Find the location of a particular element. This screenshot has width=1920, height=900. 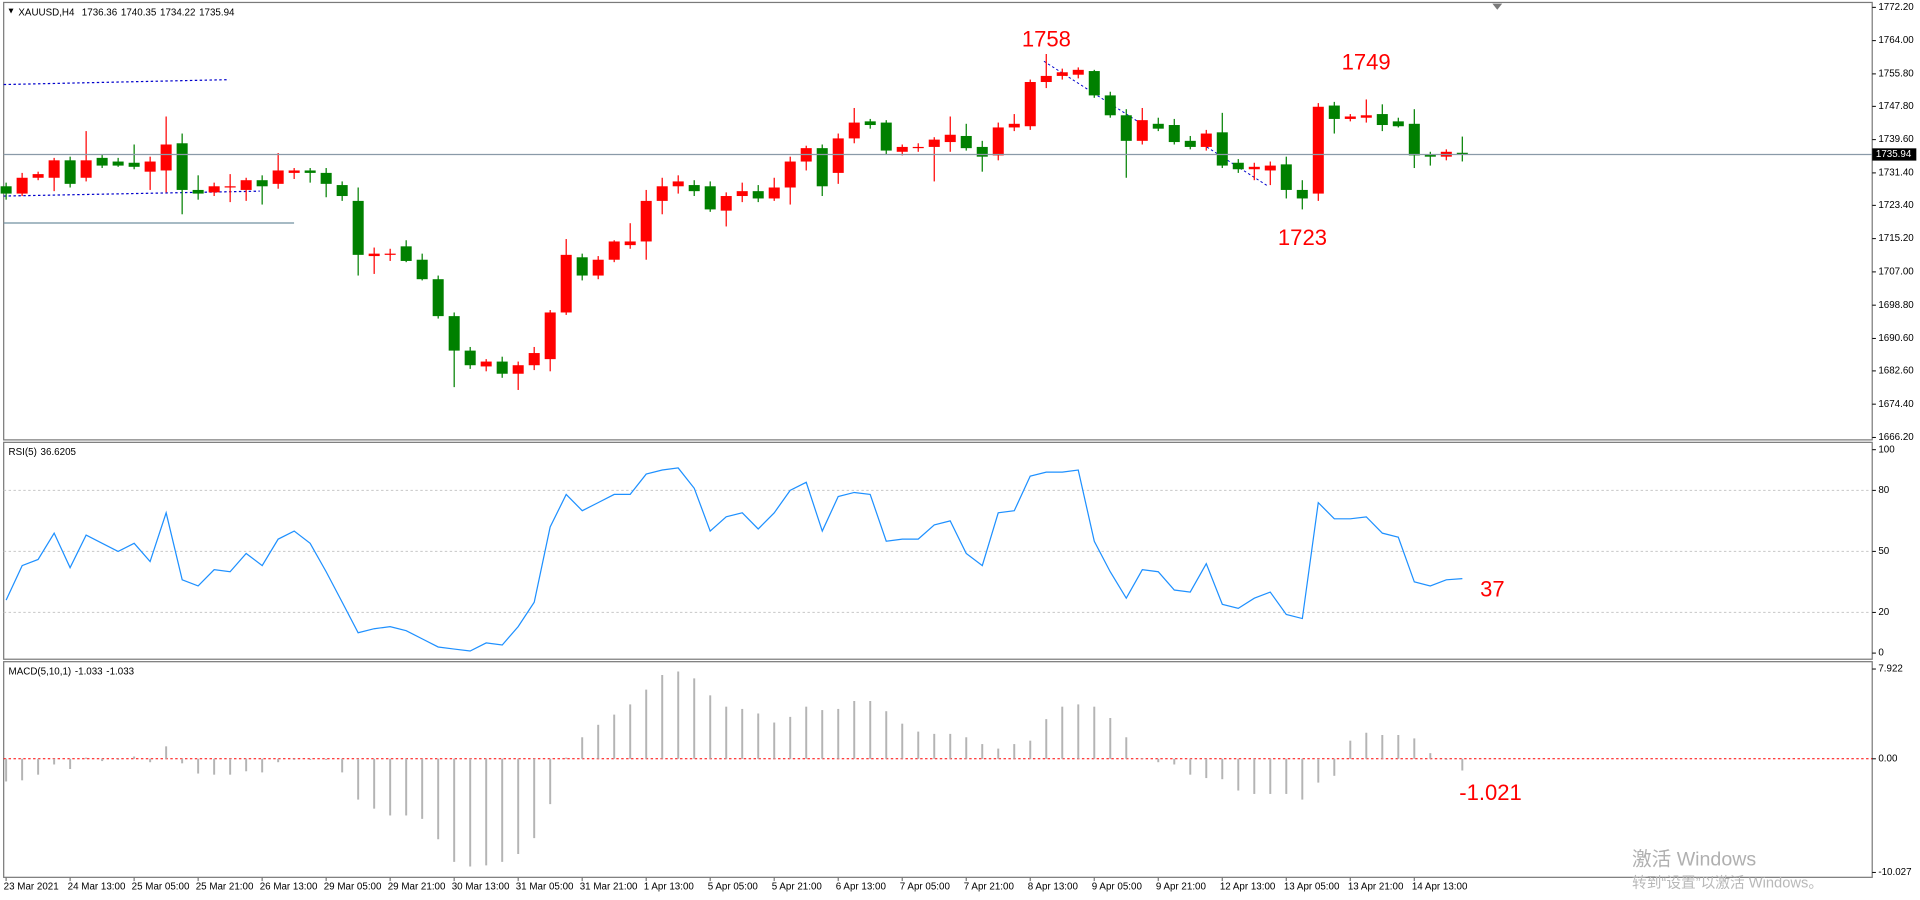

y-tick-label: 20 is located at coordinates (1883, 612).